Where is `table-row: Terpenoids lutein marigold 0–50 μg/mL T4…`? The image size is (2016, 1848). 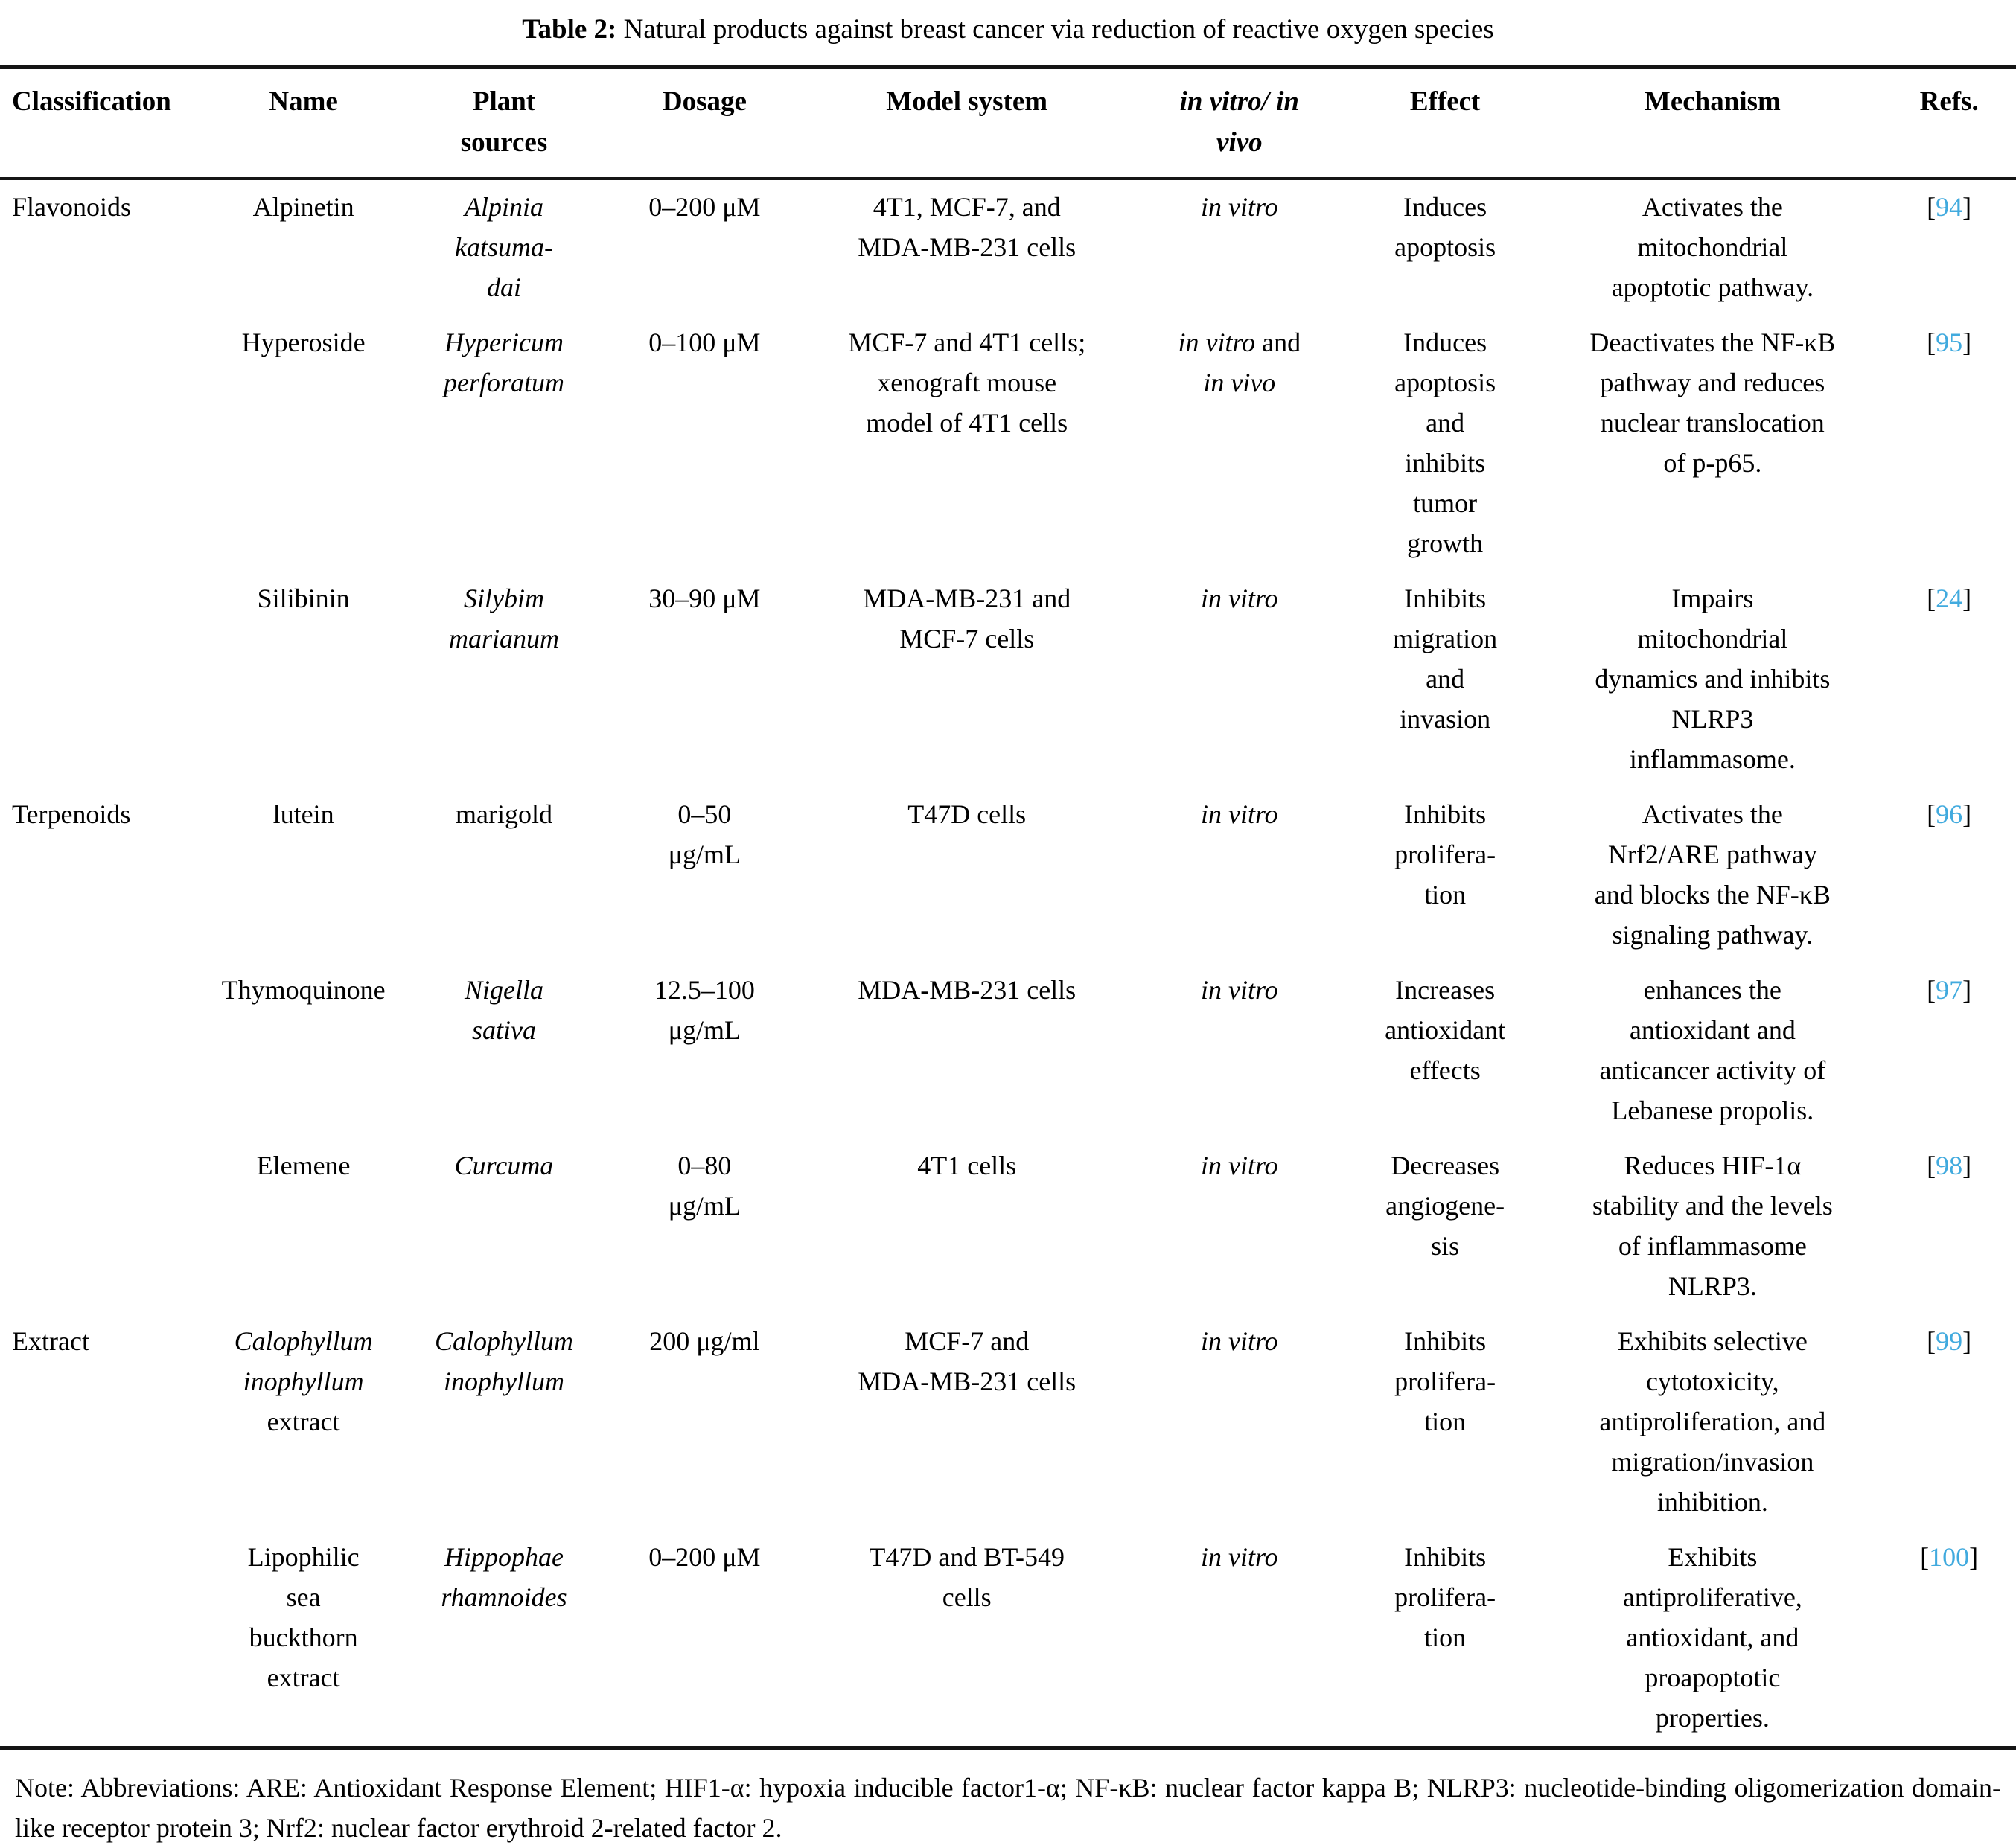 table-row: Terpenoids lutein marigold 0–50 μg/mL T4… is located at coordinates (1008, 875).